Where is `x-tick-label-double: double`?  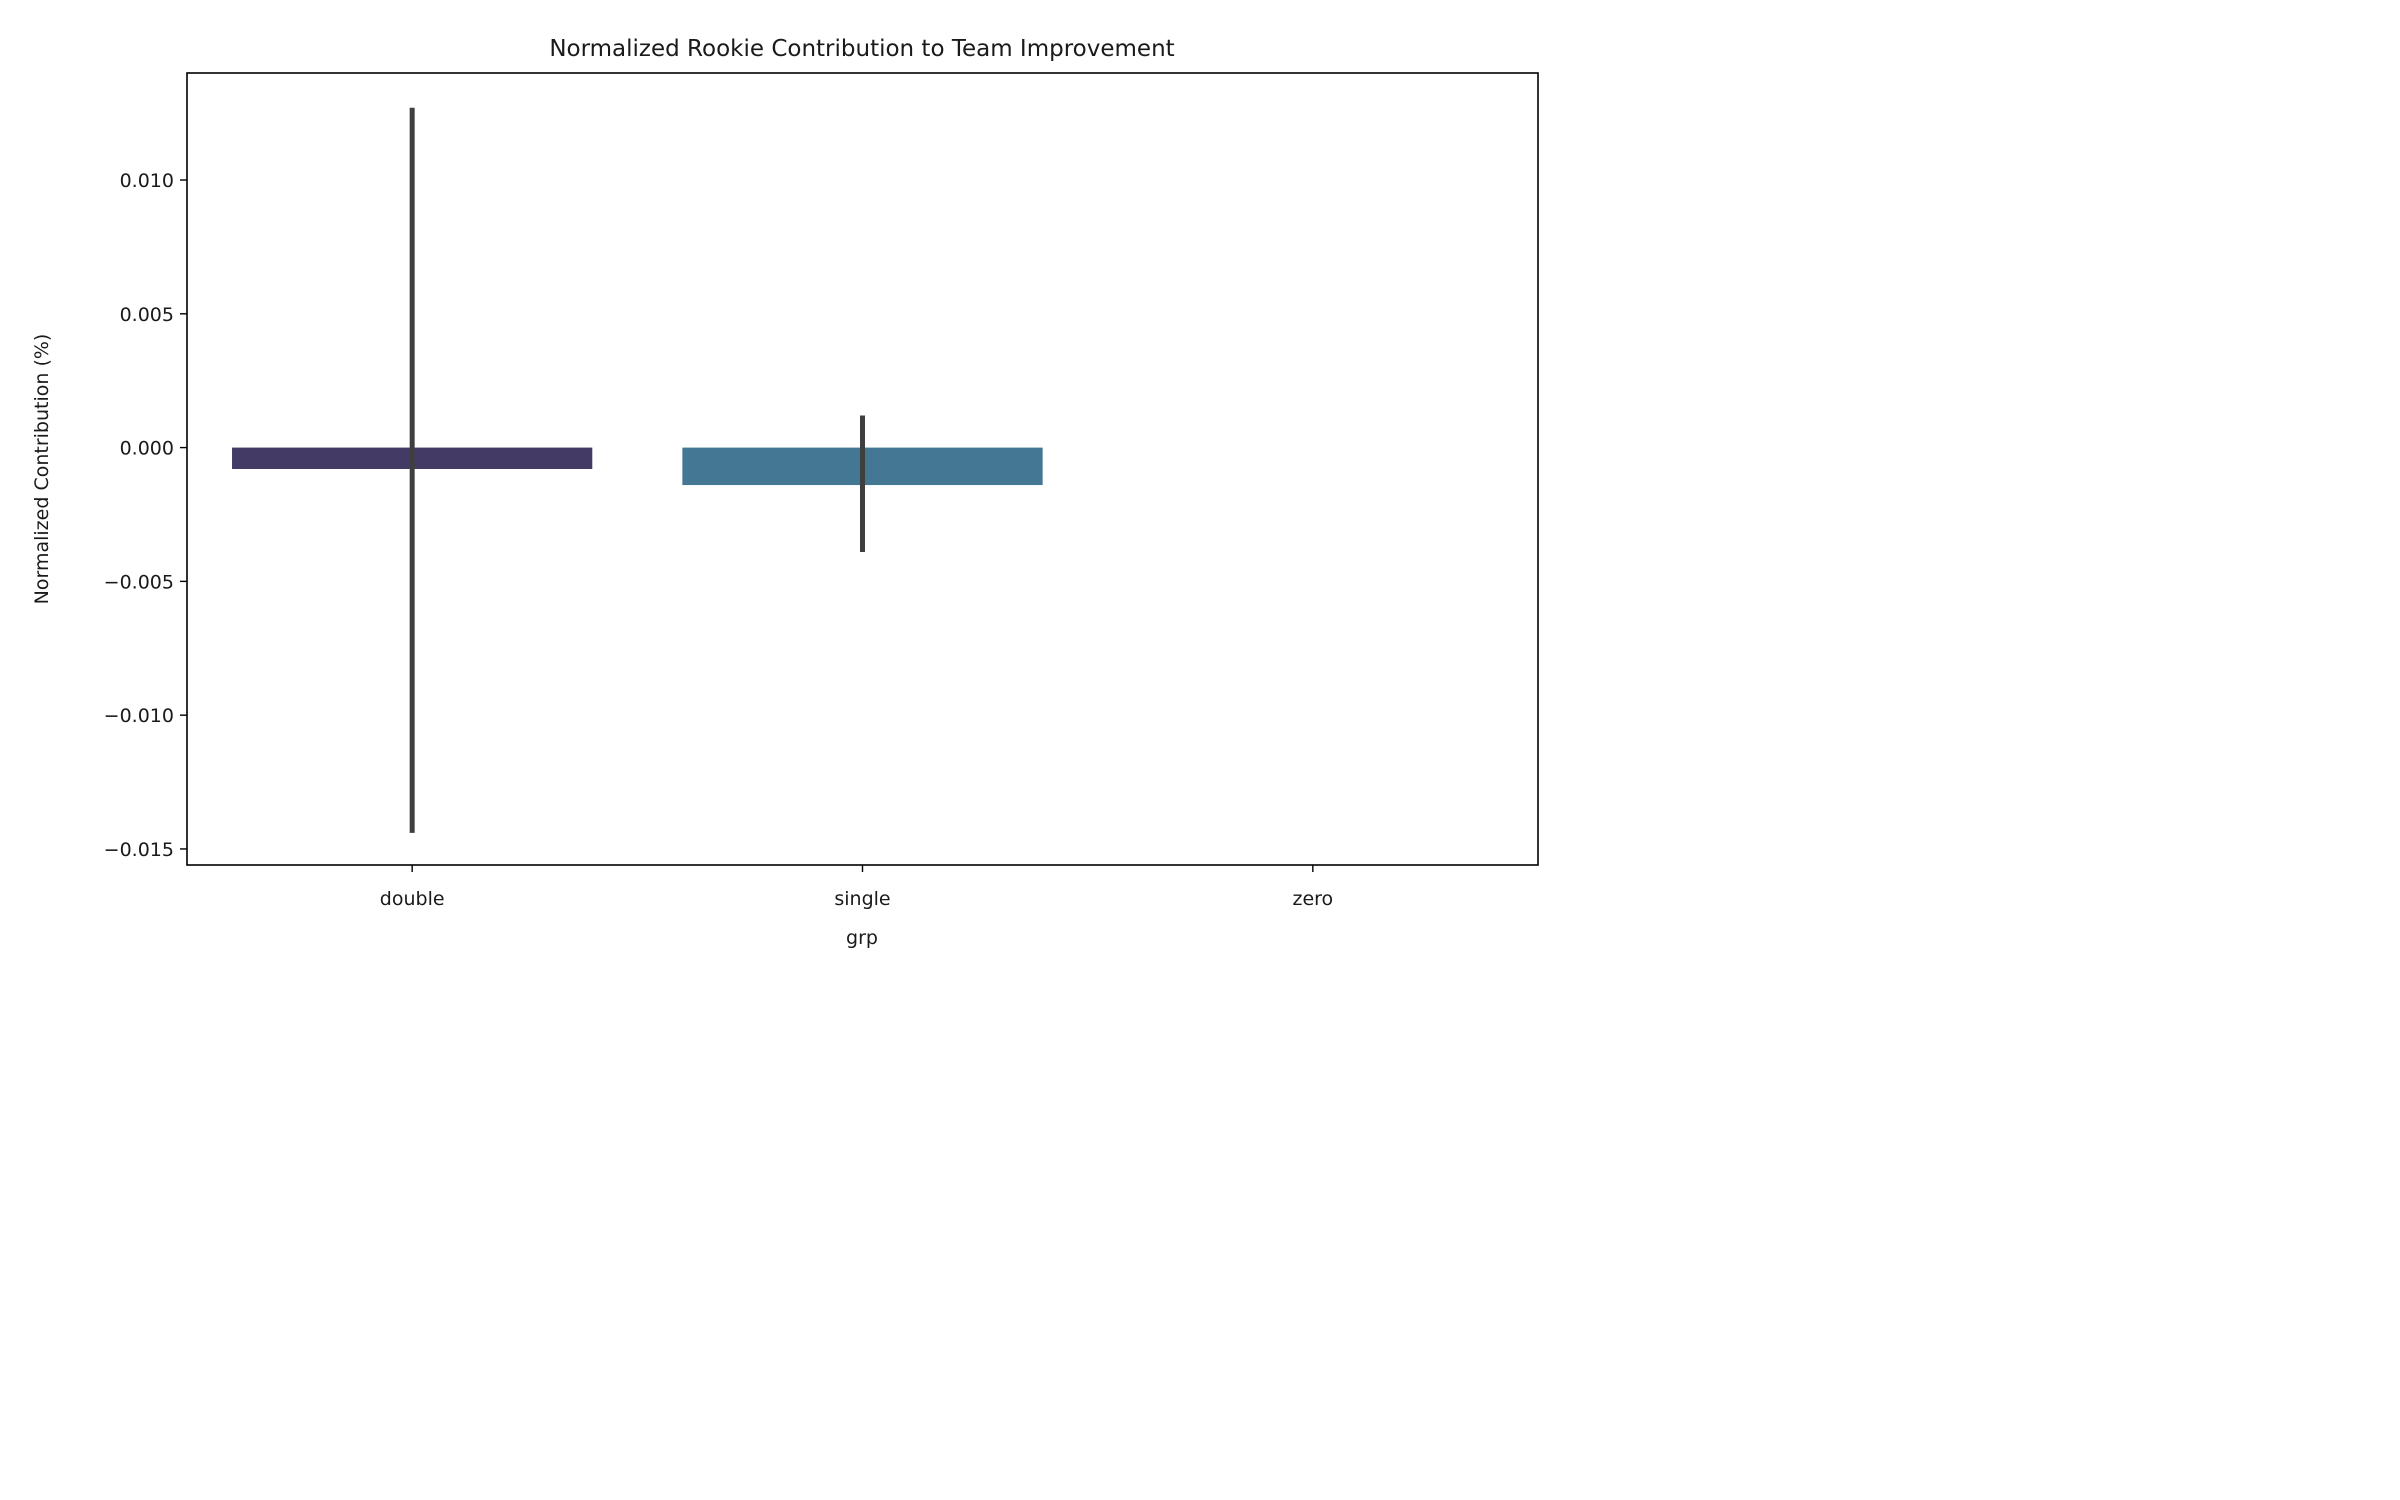 x-tick-label-double: double is located at coordinates (412, 899).